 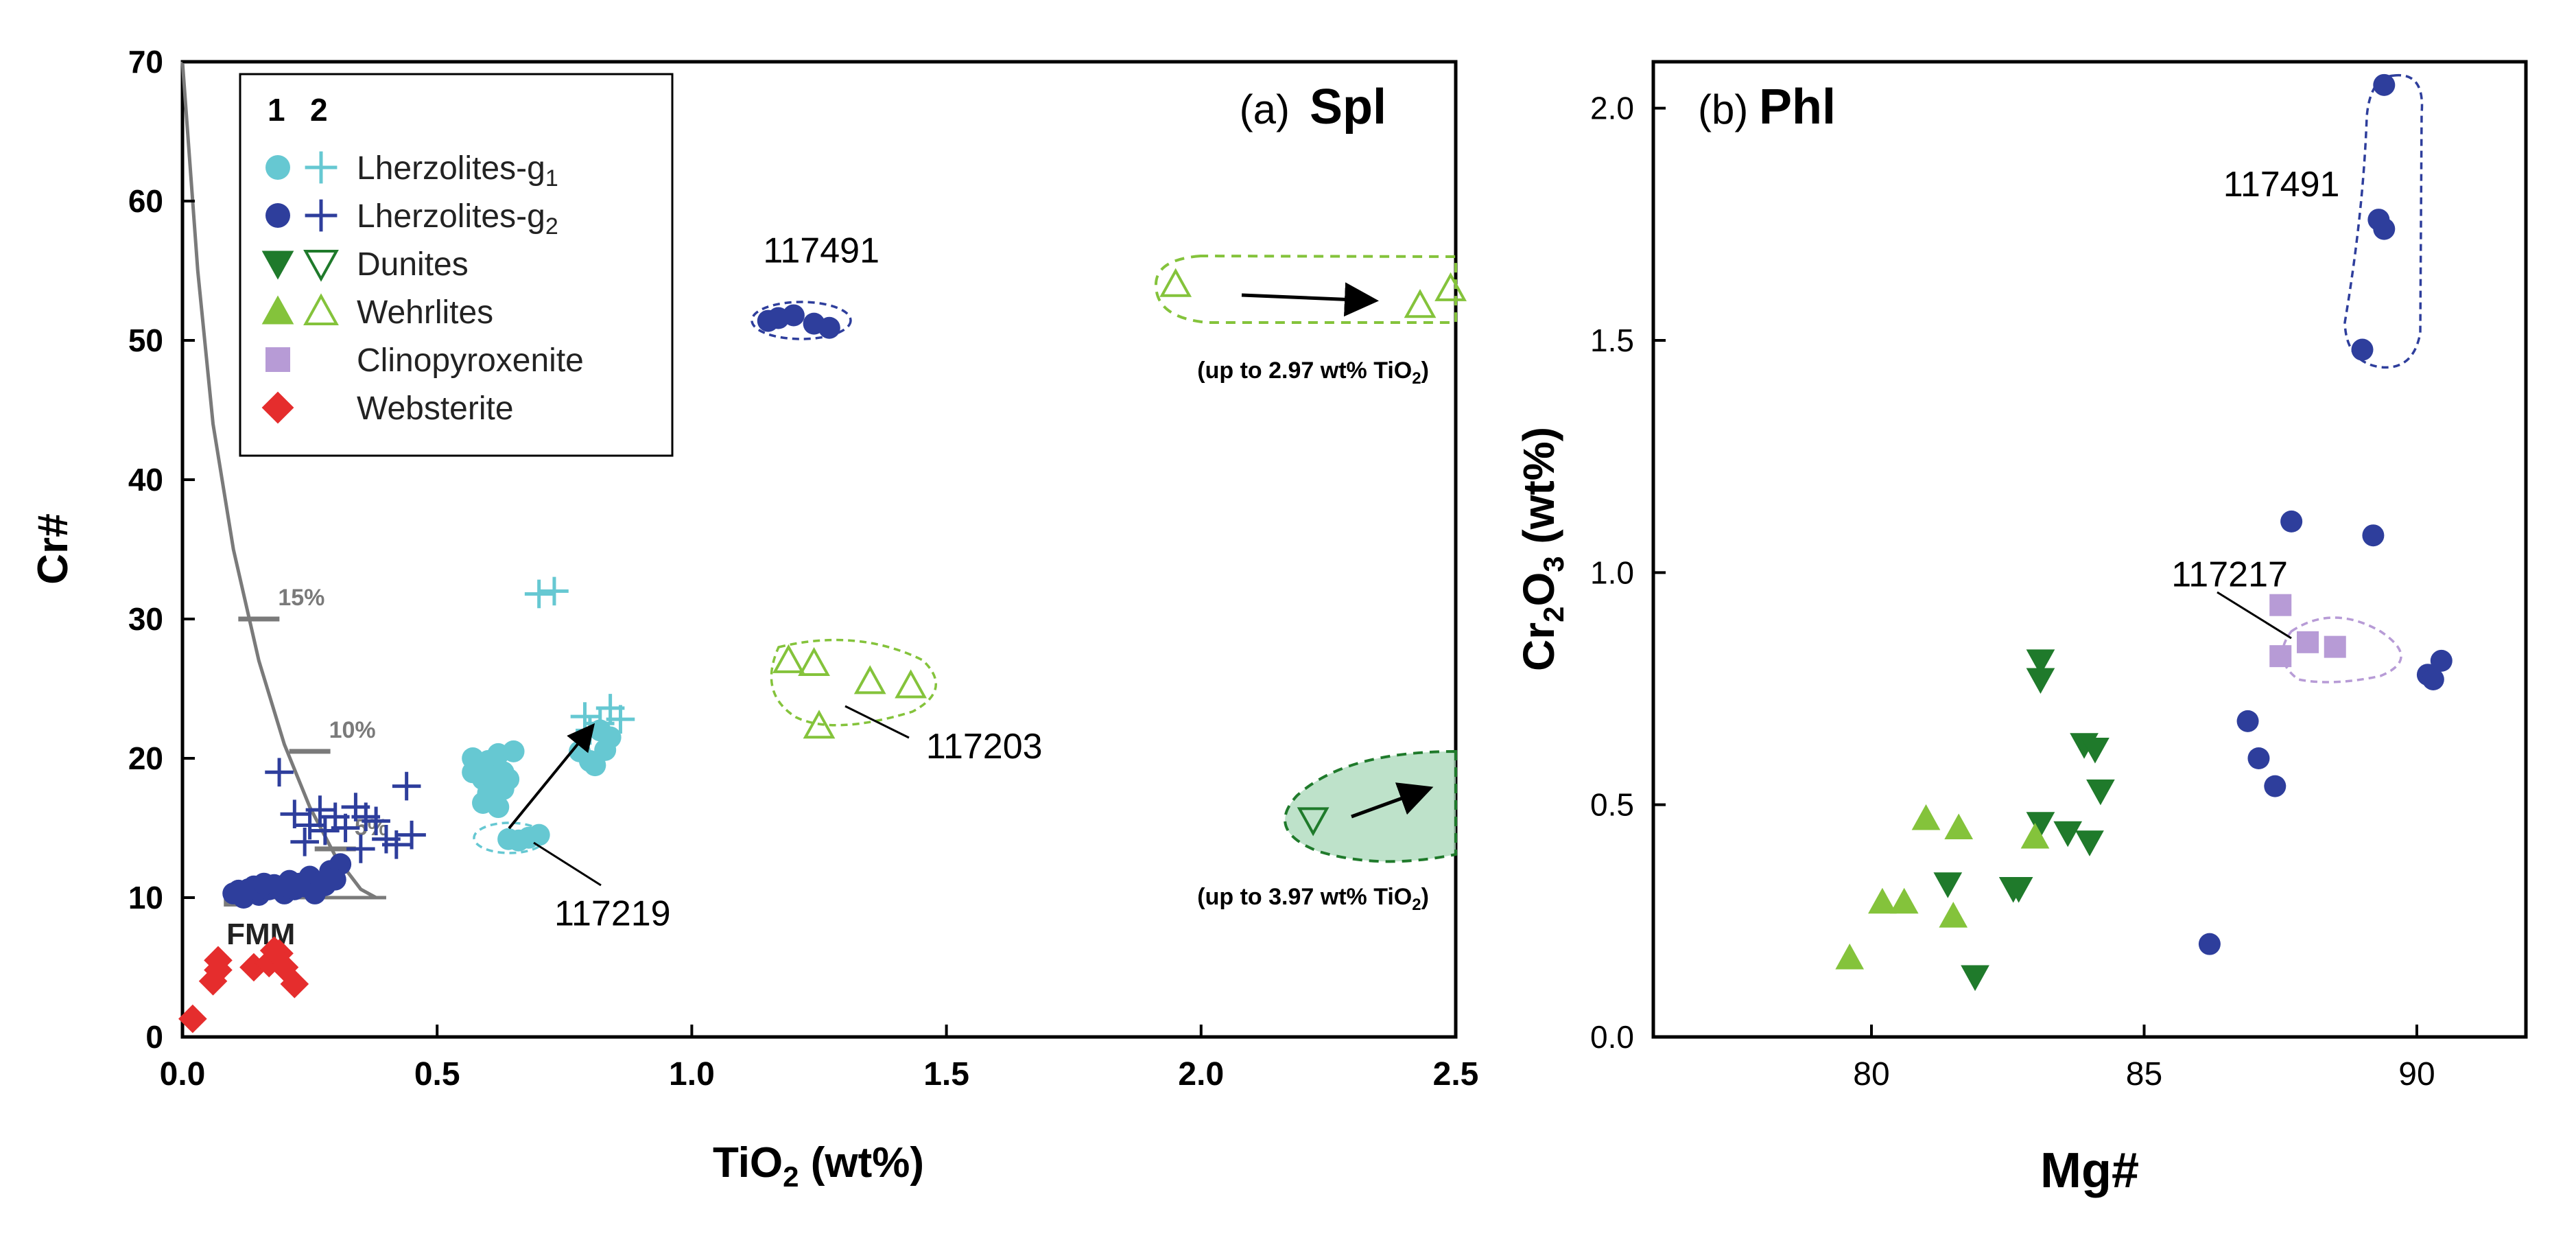 What do you see at coordinates (1348, 107) in the screenshot?
I see `panel-a-mineral: Spl` at bounding box center [1348, 107].